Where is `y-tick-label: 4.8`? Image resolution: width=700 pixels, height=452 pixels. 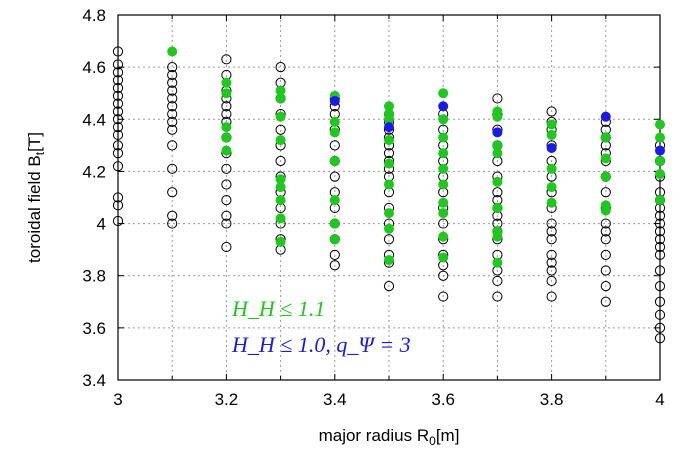 y-tick-label: 4.8 is located at coordinates (94, 15).